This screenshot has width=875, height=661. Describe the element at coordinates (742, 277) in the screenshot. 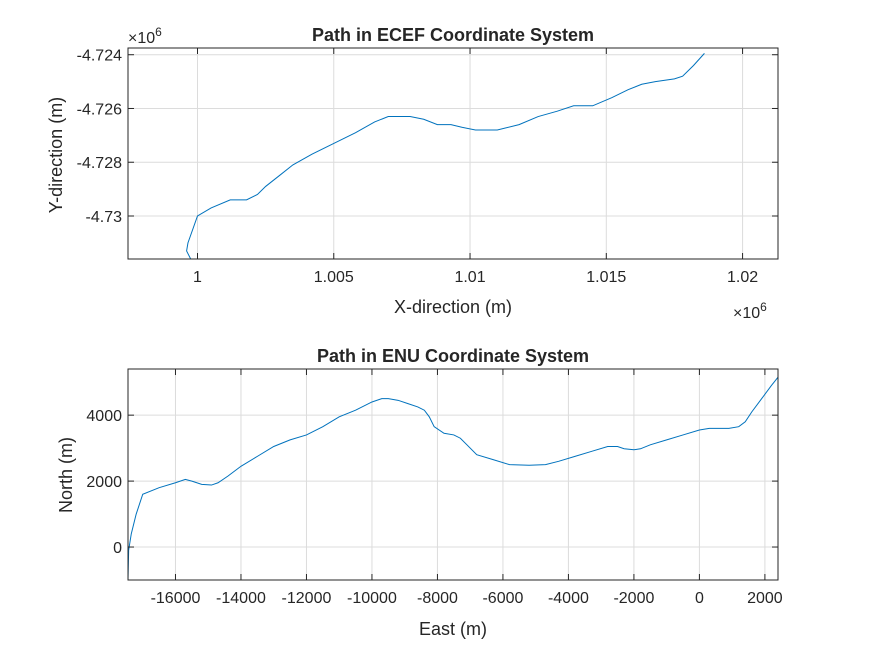

I see `ecef-x-tick-label: 1.02` at that location.